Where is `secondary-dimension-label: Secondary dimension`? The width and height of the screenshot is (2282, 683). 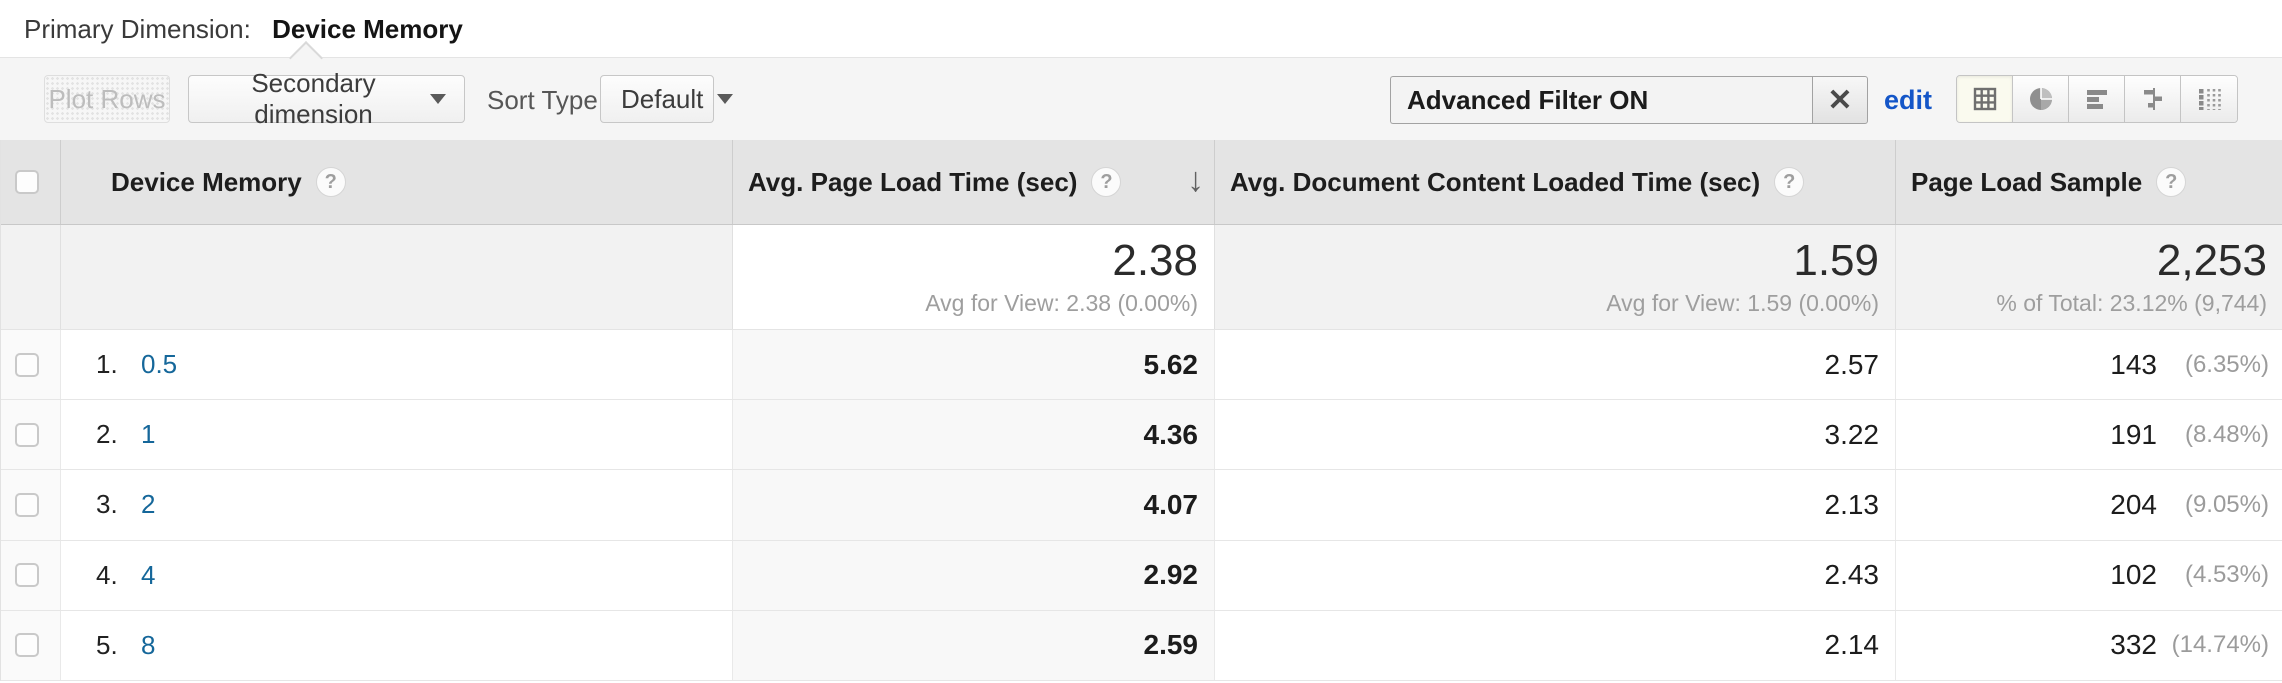 secondary-dimension-label: Secondary dimension is located at coordinates (313, 98).